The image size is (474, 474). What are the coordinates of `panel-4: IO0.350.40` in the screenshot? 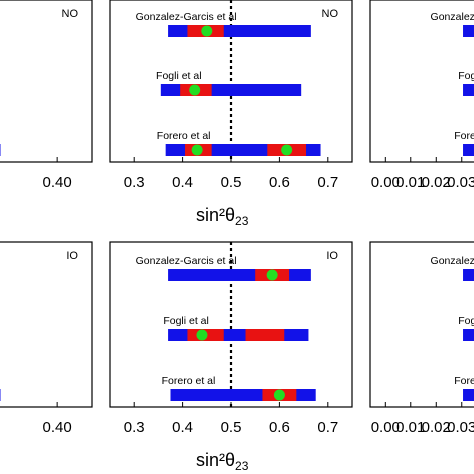 It's located at (46, 338).